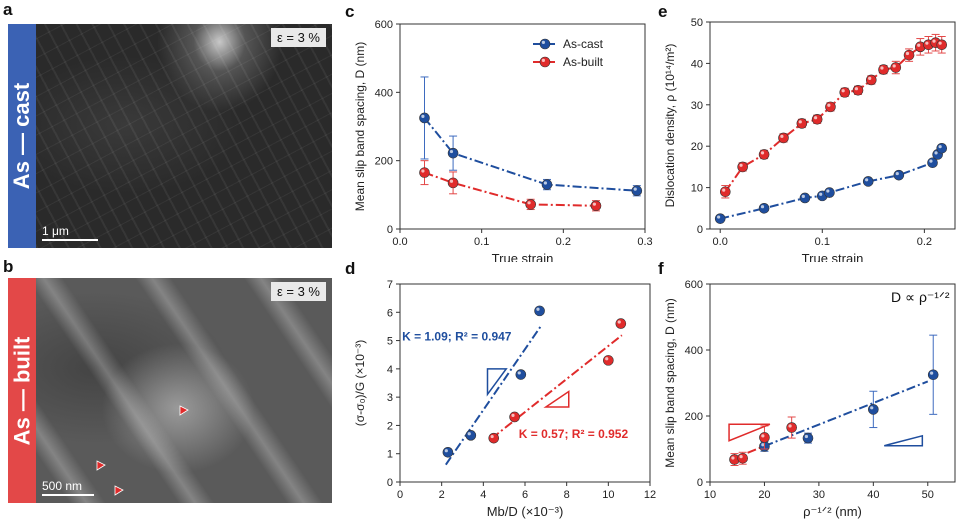 The height and width of the screenshot is (525, 970). What do you see at coordinates (483, 495) in the screenshot?
I see `x-tick-label: 4` at bounding box center [483, 495].